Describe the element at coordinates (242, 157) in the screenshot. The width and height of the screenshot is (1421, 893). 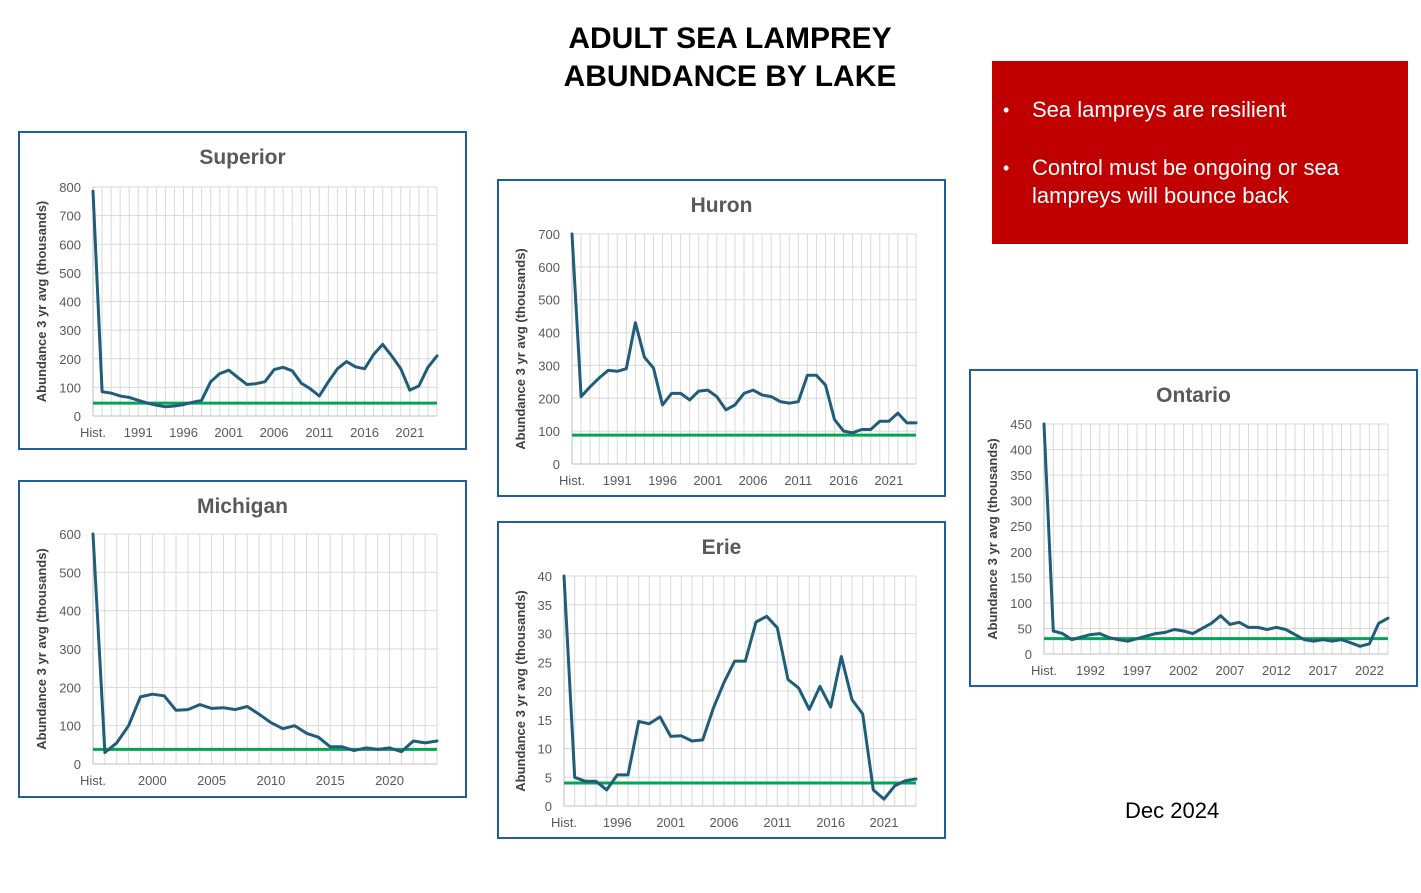
I see `chart-title: Superior` at that location.